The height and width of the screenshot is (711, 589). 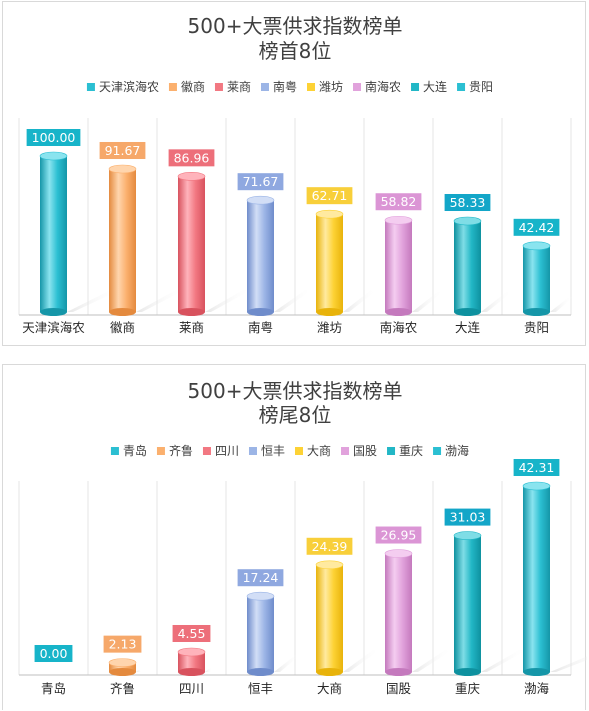 I want to click on data-label: 2.13, so click(x=123, y=644).